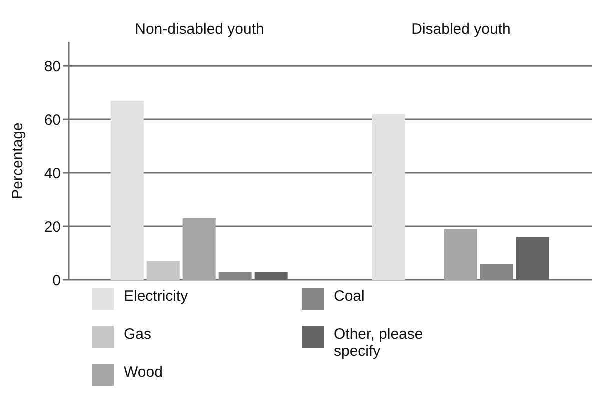 This screenshot has height=415, width=592. What do you see at coordinates (379, 343) in the screenshot?
I see `legend-label: Other, please specify` at bounding box center [379, 343].